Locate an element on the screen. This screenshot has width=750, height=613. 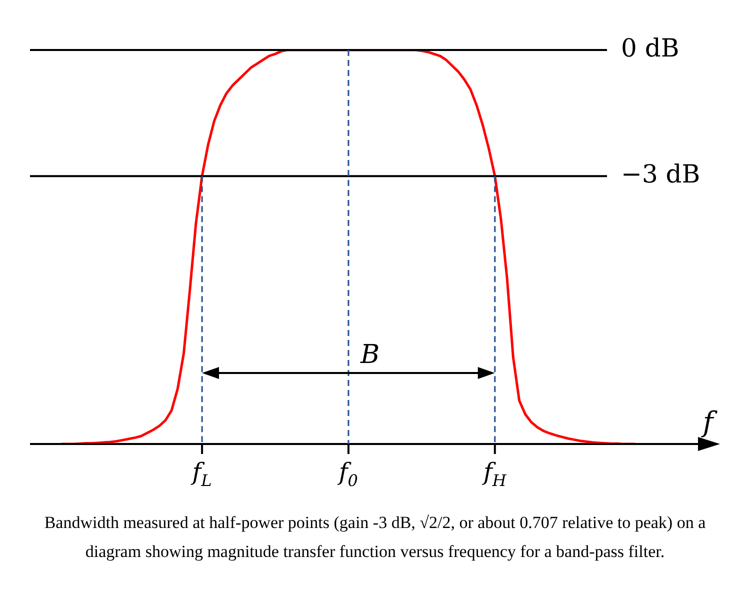
x-tick-label: f$_{0}$ is located at coordinates (348, 474).